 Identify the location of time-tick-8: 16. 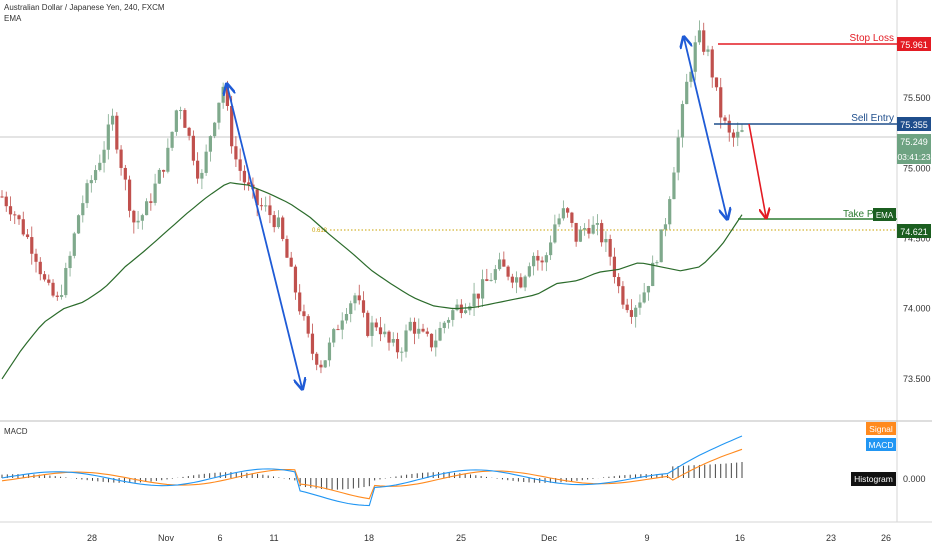
(740, 538).